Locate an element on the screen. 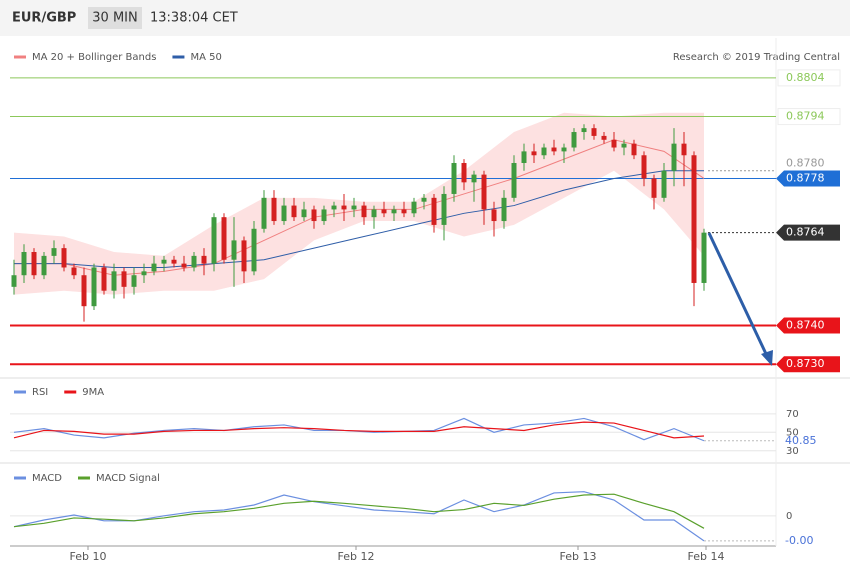 This screenshot has height=576, width=850. y-tick-label: 50 is located at coordinates (792, 432).